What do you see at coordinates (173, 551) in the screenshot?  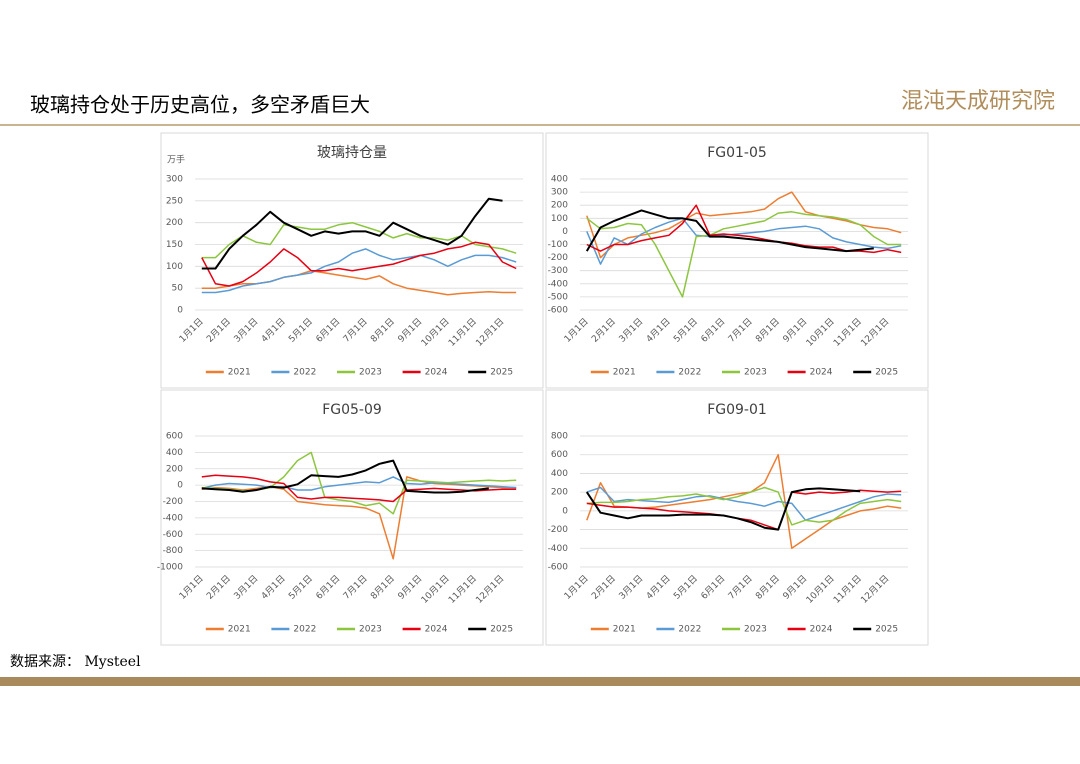 I see `y-tick-label: -800` at bounding box center [173, 551].